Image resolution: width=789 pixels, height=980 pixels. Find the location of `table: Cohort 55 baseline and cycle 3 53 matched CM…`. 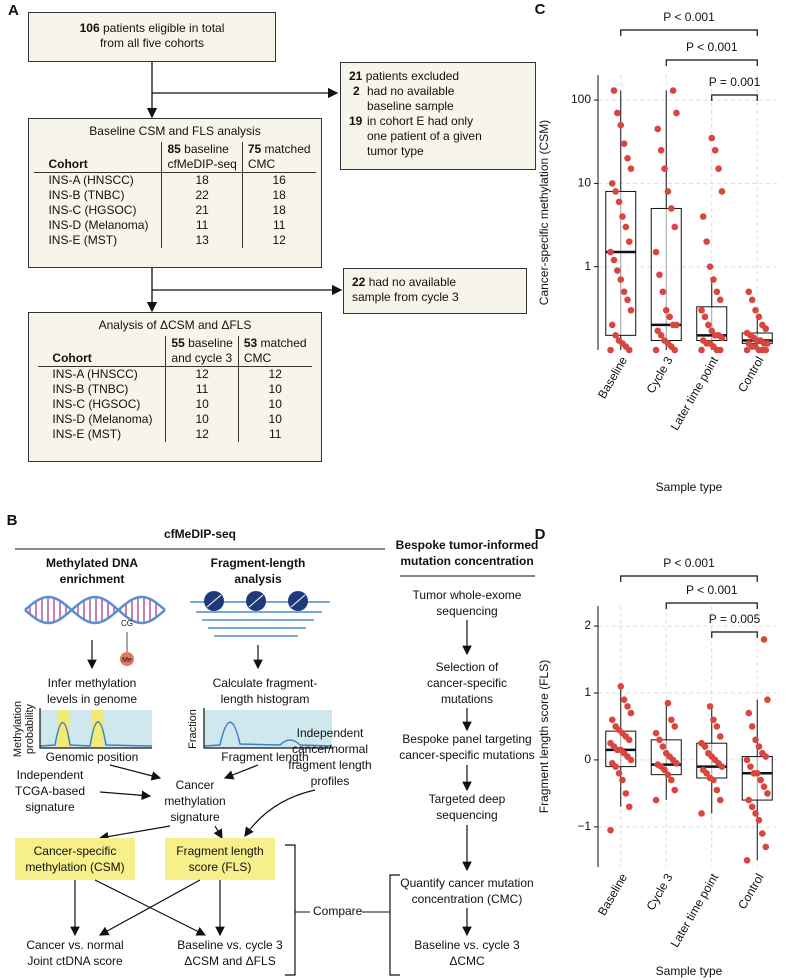

table: Cohort 55 baseline and cycle 3 53 matched CM… is located at coordinates (175, 389).